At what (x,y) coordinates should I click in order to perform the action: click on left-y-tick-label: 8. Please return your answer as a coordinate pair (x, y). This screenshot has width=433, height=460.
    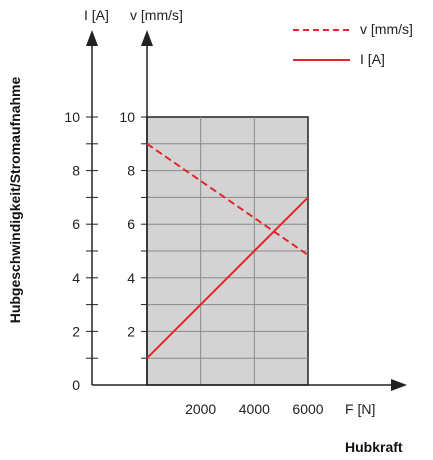
    Looking at the image, I should click on (76, 171).